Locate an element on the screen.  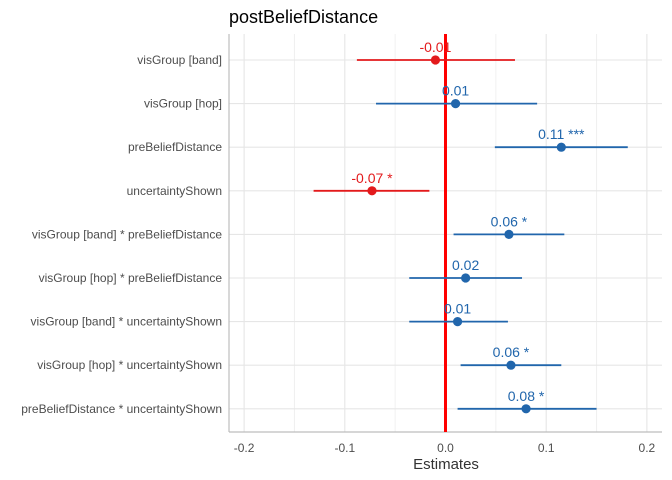
x-tick-label: 0.2 is located at coordinates (647, 448).